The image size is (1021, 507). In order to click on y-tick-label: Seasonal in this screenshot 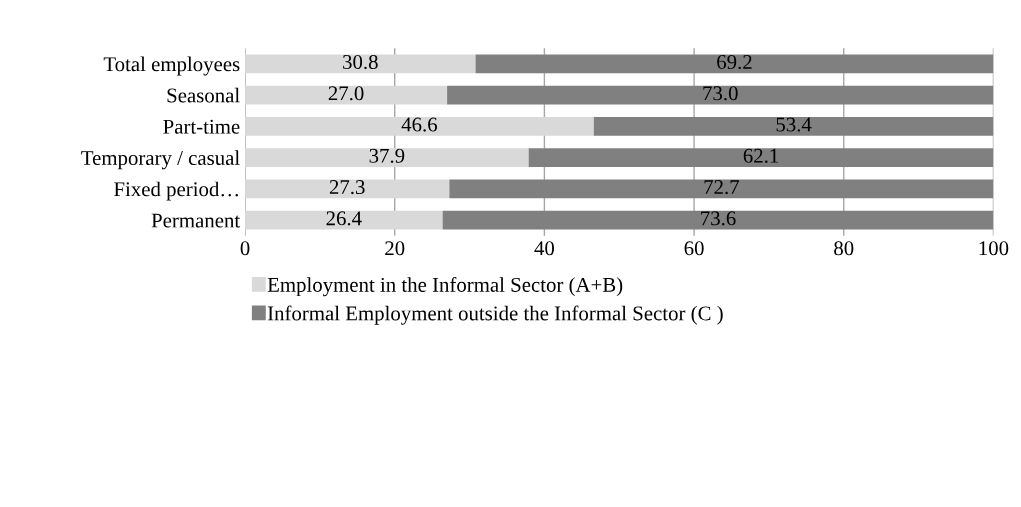, I will do `click(203, 95)`.